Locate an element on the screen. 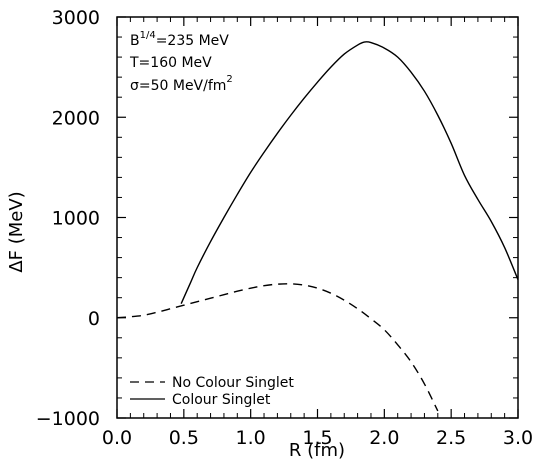 The width and height of the screenshot is (538, 459). legend-label-colour-singlet: Colour Singlet is located at coordinates (221, 400).